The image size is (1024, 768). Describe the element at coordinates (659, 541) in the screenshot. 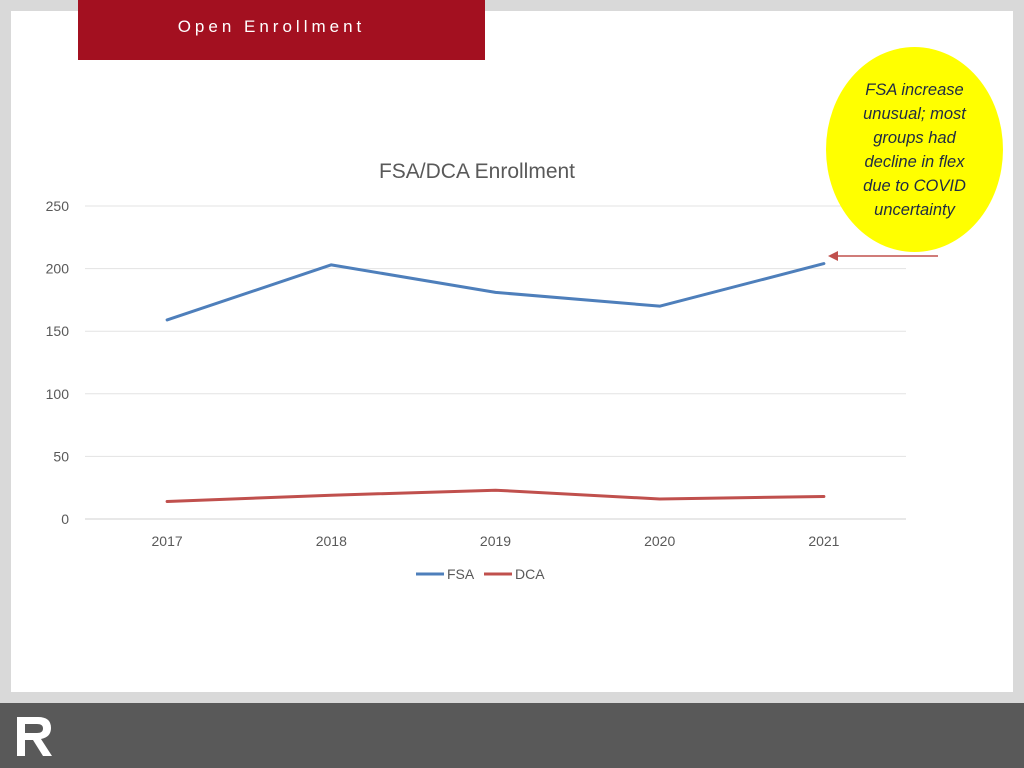

I see `x-tick-label: 2020` at that location.